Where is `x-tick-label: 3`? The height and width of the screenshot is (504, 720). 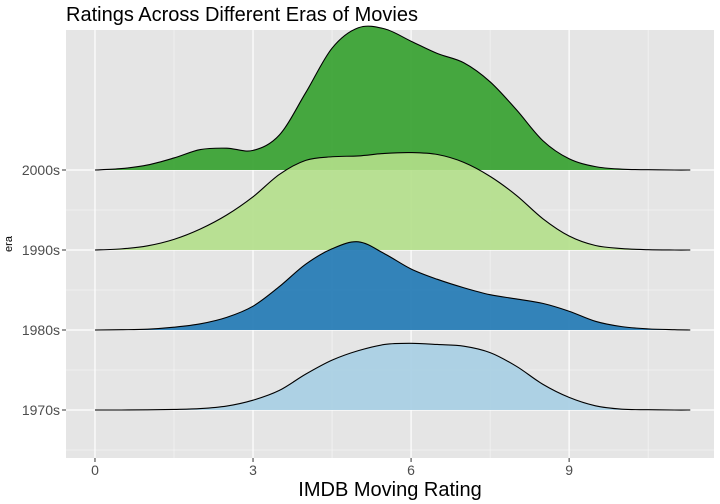
x-tick-label: 3 is located at coordinates (253, 470).